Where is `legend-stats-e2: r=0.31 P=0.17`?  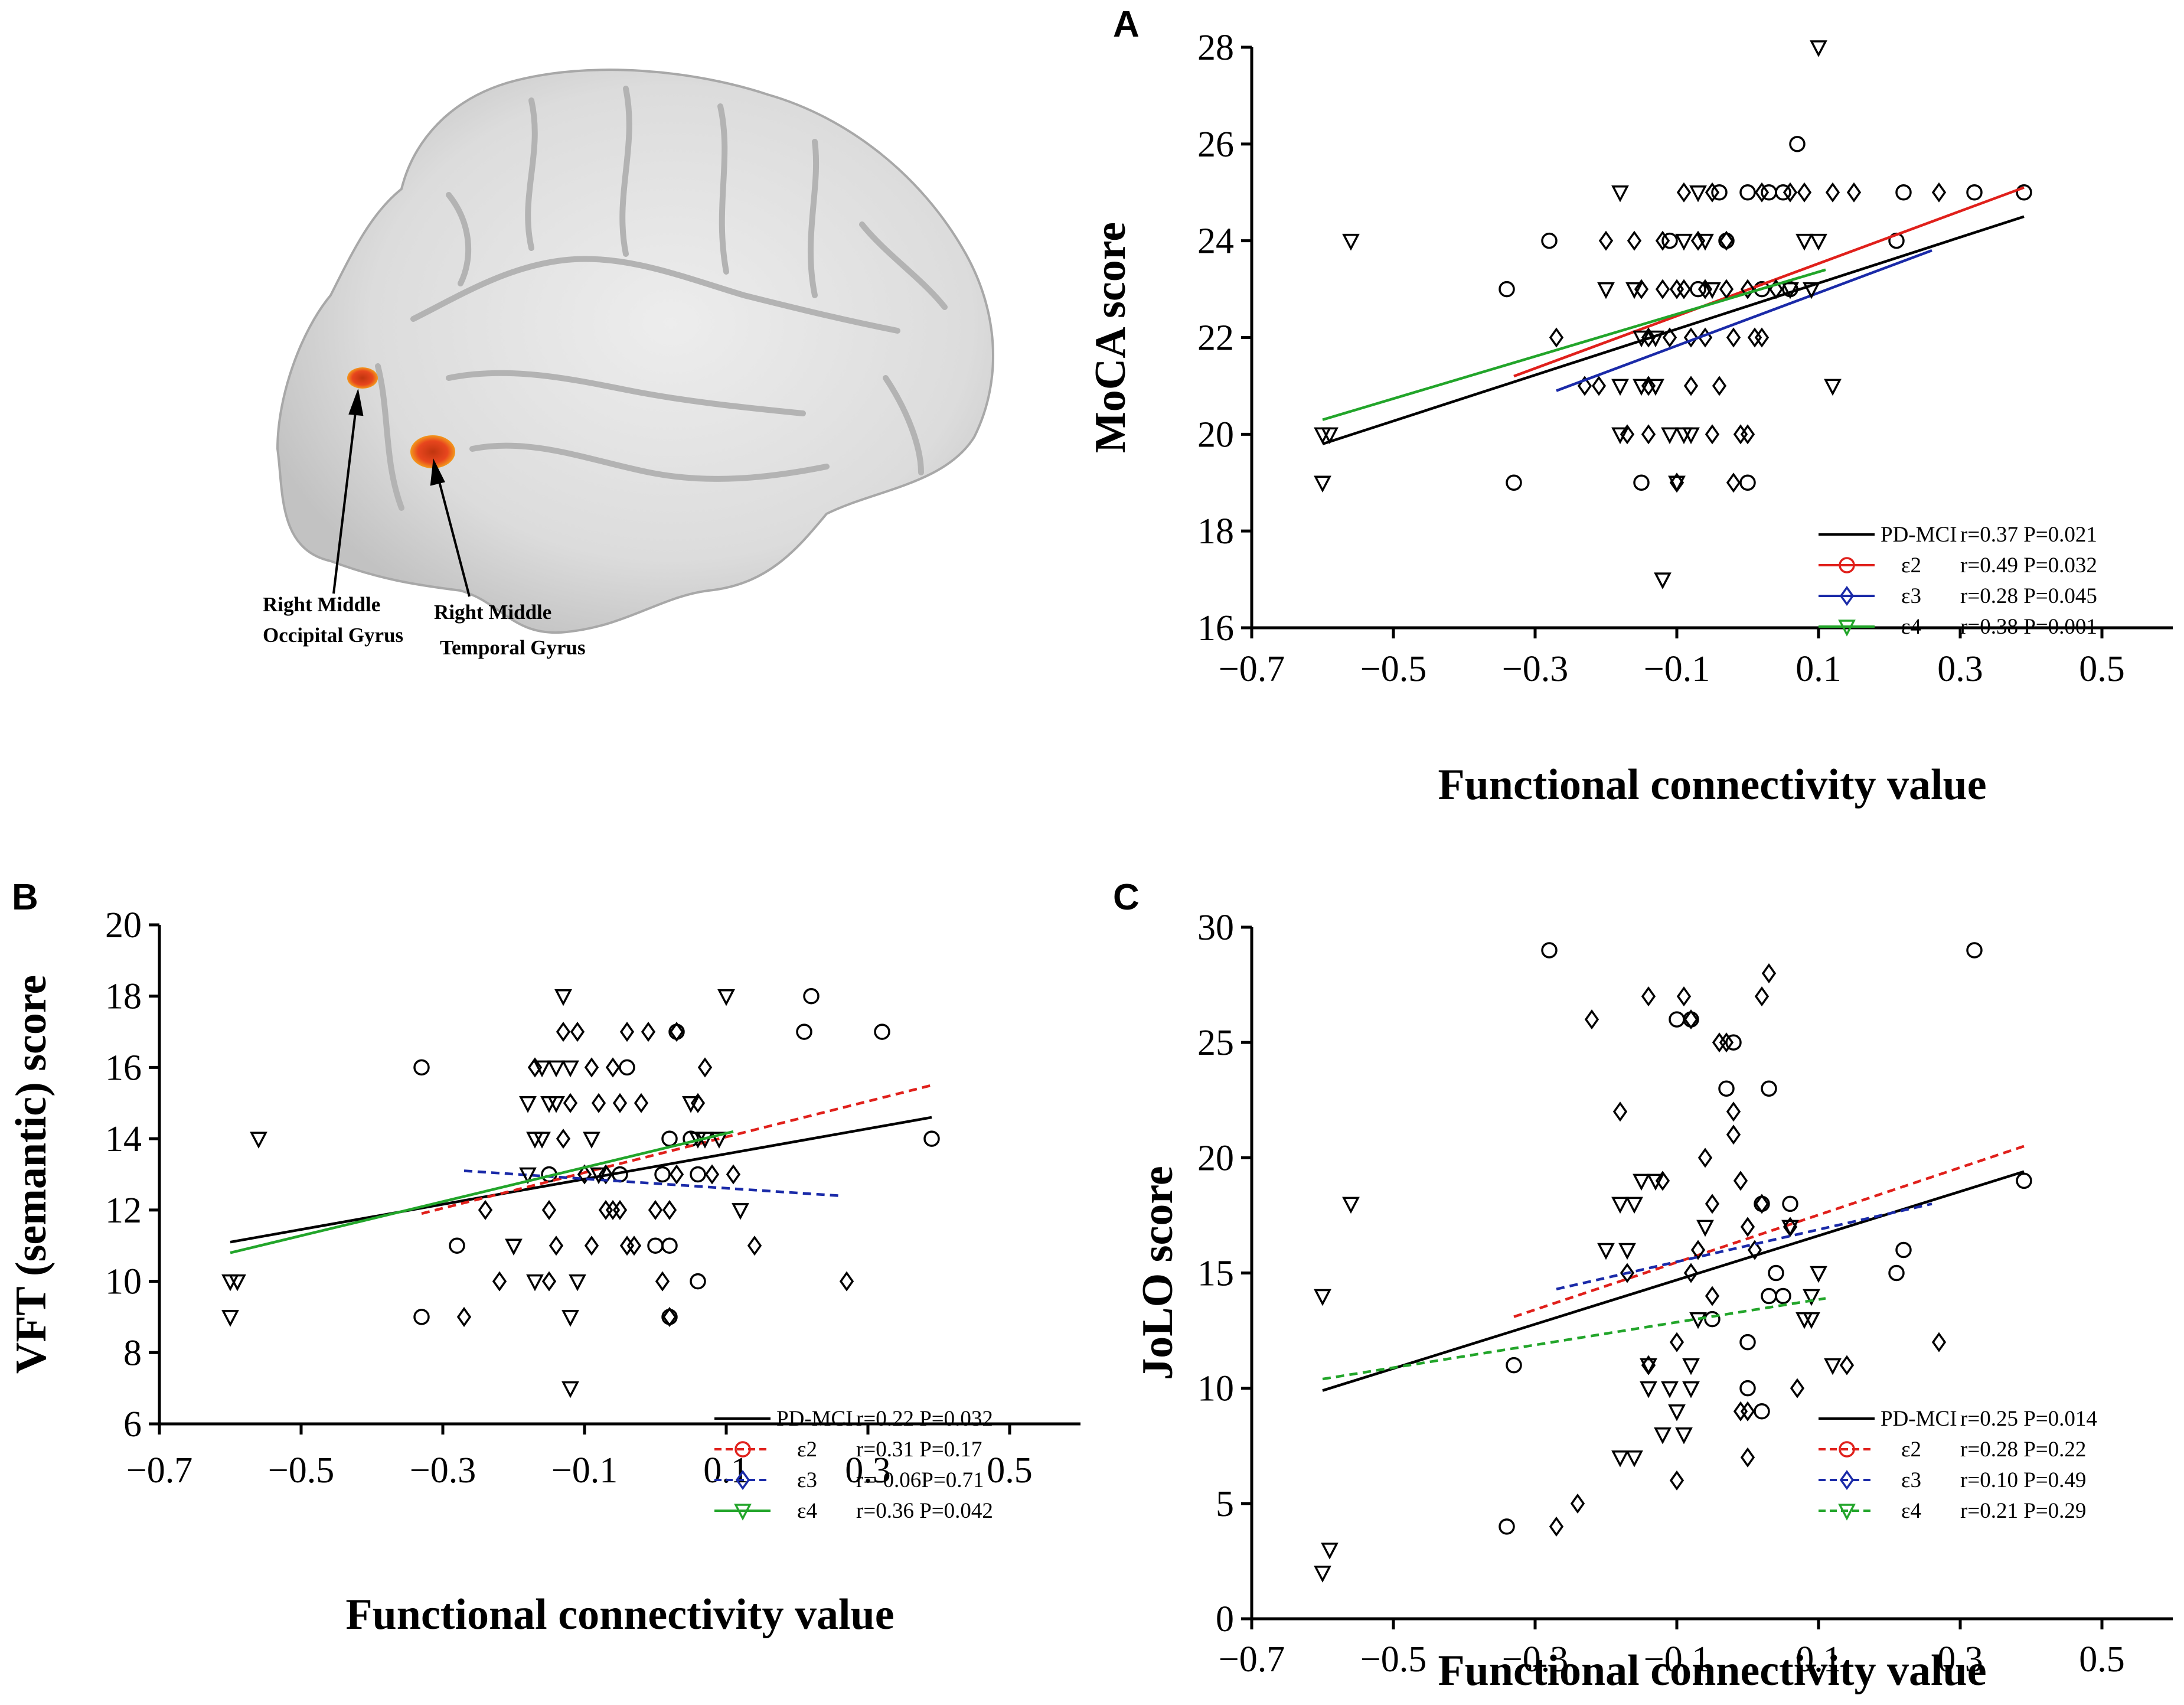
legend-stats-e2: r=0.31 P=0.17 is located at coordinates (919, 1449).